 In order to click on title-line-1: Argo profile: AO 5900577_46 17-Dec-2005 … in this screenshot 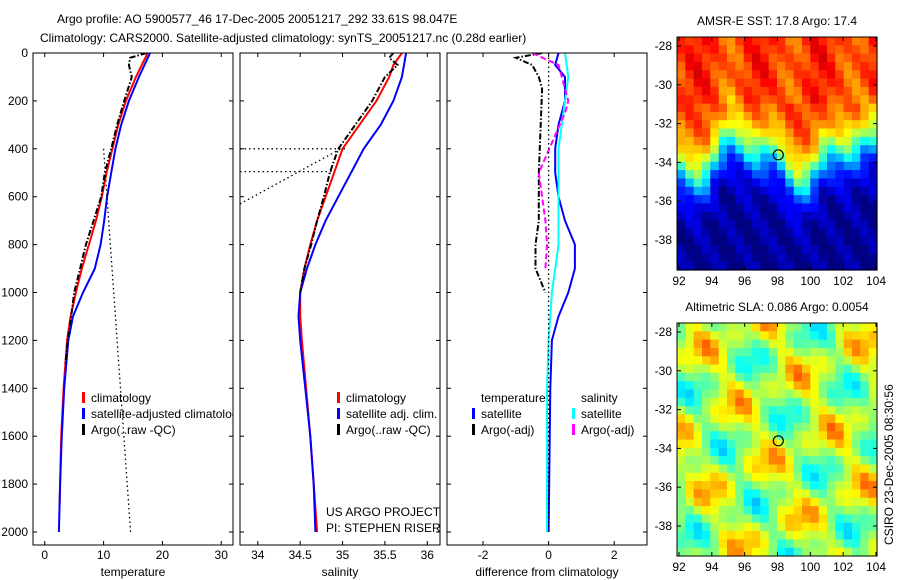, I will do `click(257, 19)`.